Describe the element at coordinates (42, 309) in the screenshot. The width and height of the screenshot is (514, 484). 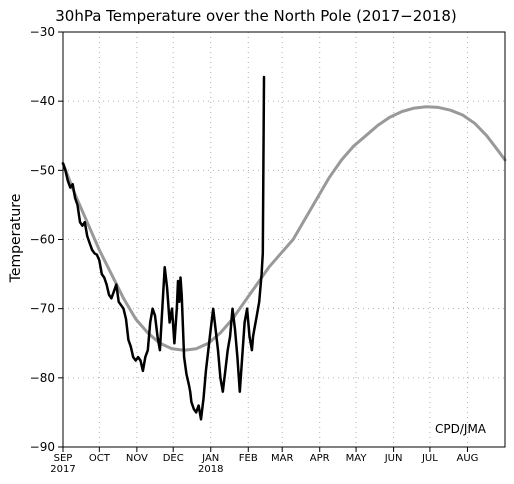
I see `y-tick-label: −70` at that location.